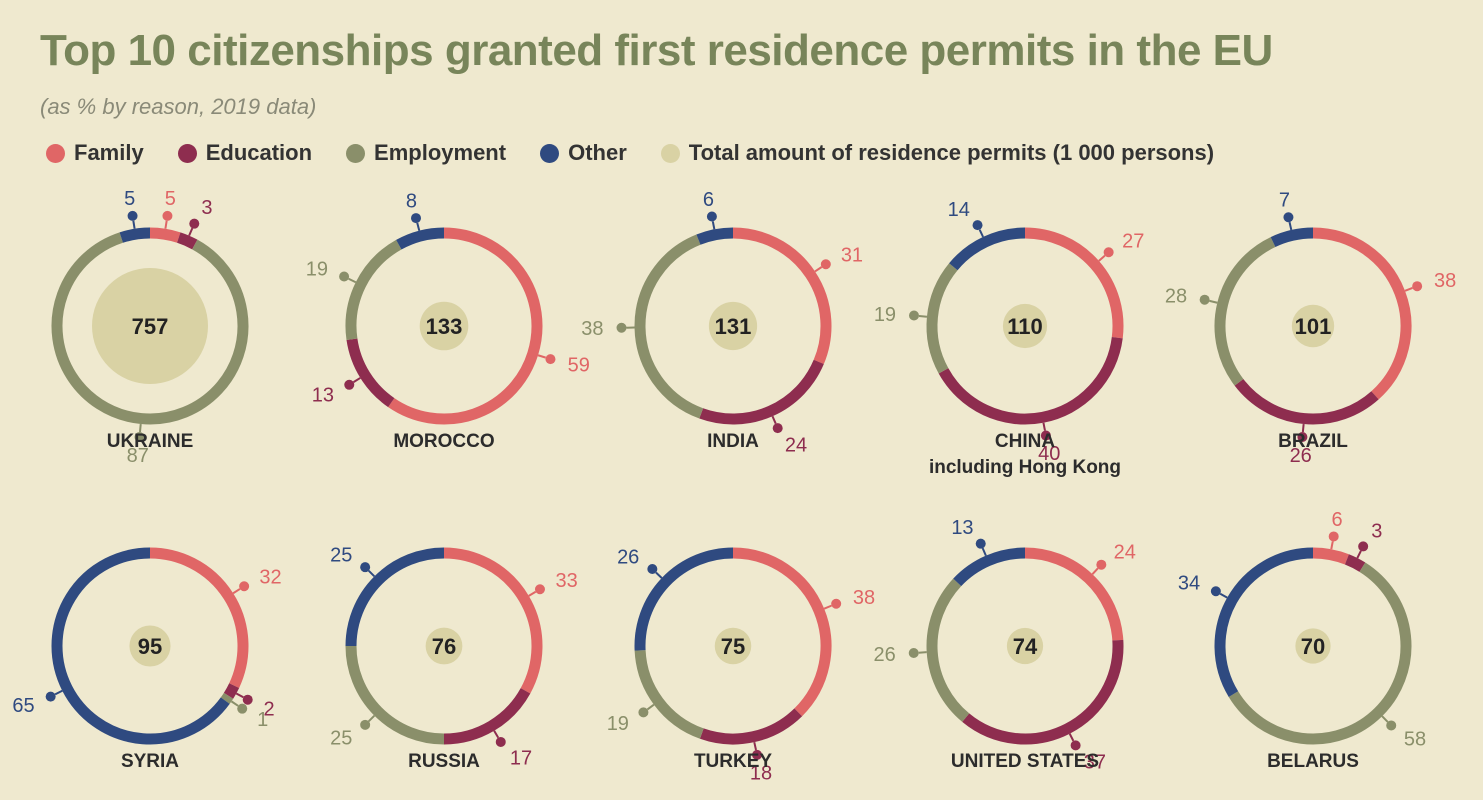 The image size is (1483, 800). What do you see at coordinates (1074, 283) in the screenshot?
I see `arc-china-family` at bounding box center [1074, 283].